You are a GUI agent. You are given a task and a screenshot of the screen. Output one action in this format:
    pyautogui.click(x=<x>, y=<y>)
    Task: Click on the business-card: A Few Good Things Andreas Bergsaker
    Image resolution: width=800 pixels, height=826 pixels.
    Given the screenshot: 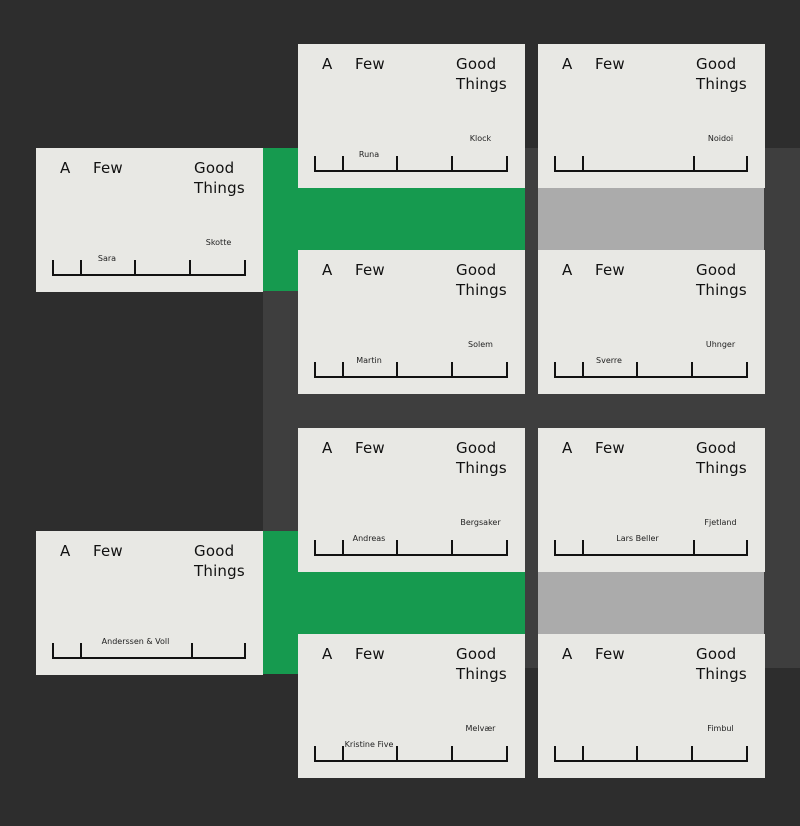 What is the action you would take?
    pyautogui.click(x=411, y=500)
    